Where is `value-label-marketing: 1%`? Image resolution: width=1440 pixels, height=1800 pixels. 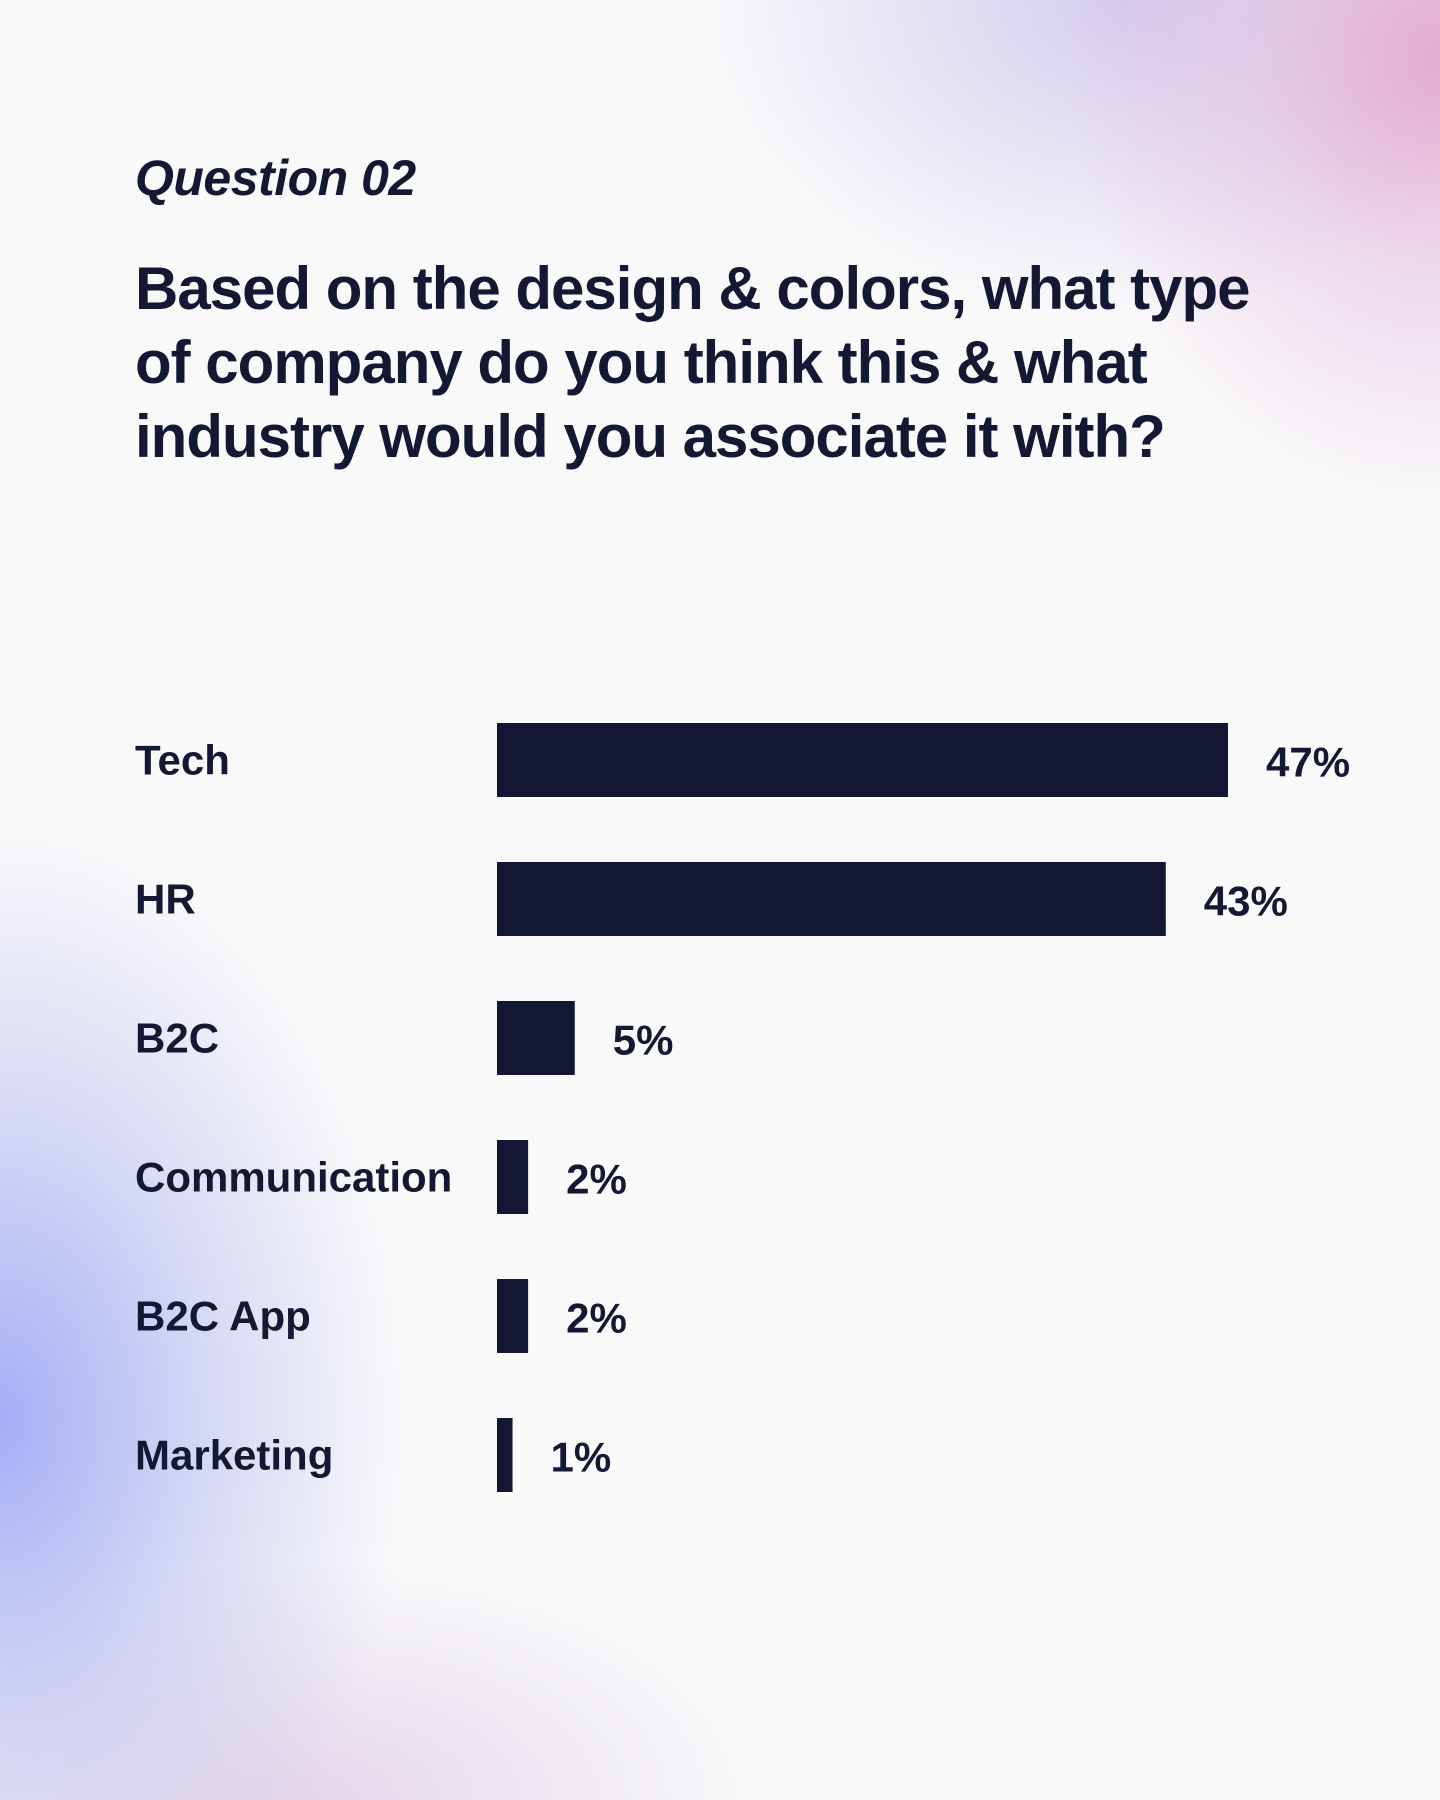 value-label-marketing: 1% is located at coordinates (581, 1457).